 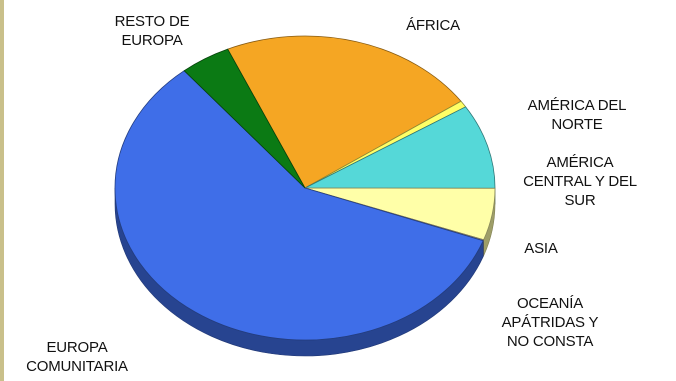 I want to click on label-america-central-y-del-sur: AMÉRICA CENTRAL Y DEL SUR, so click(x=580, y=181).